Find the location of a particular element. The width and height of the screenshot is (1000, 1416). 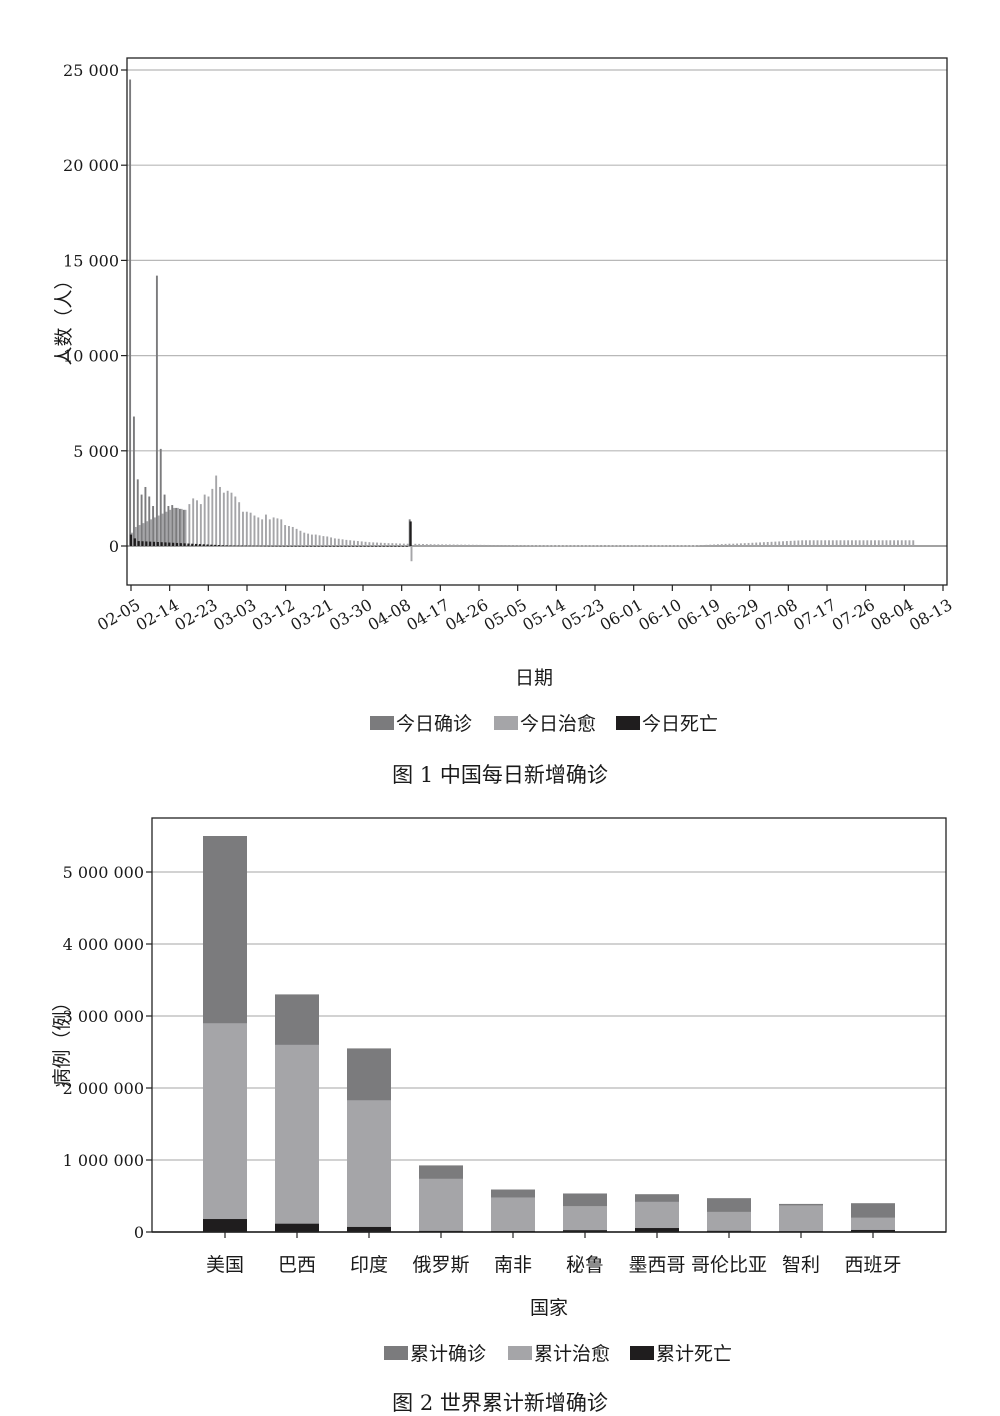

x-tick-label: 秘鲁 is located at coordinates (585, 1265).